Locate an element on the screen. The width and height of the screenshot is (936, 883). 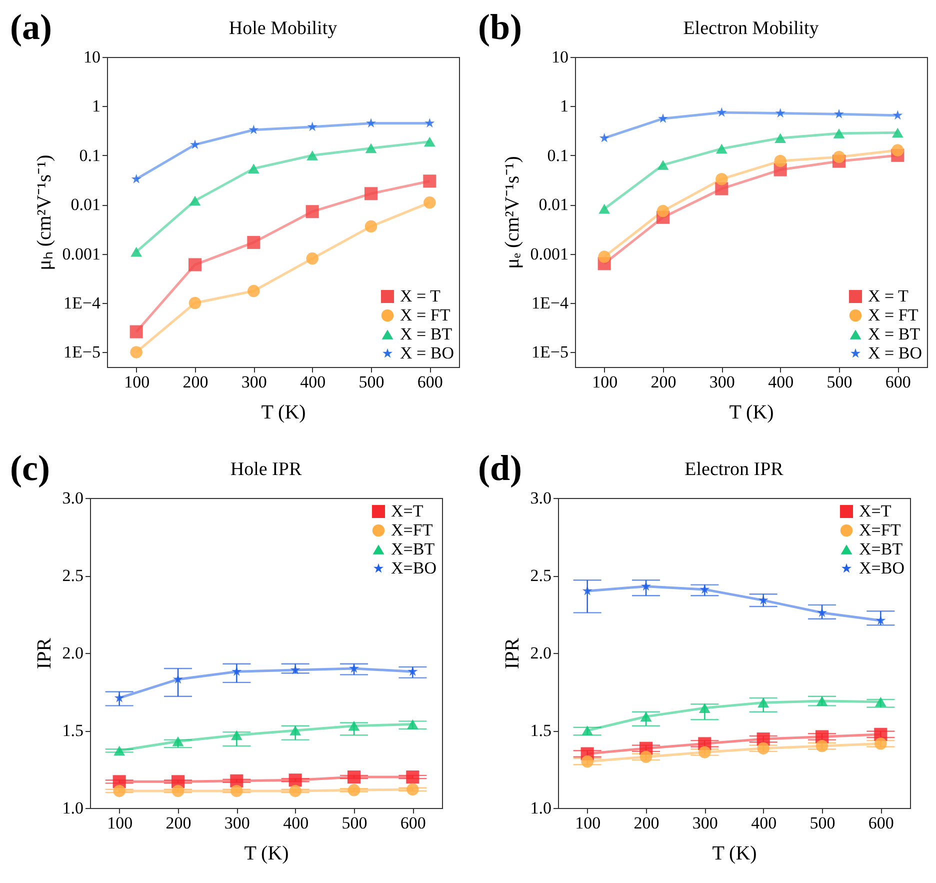
text: (b) is located at coordinates (500, 27).